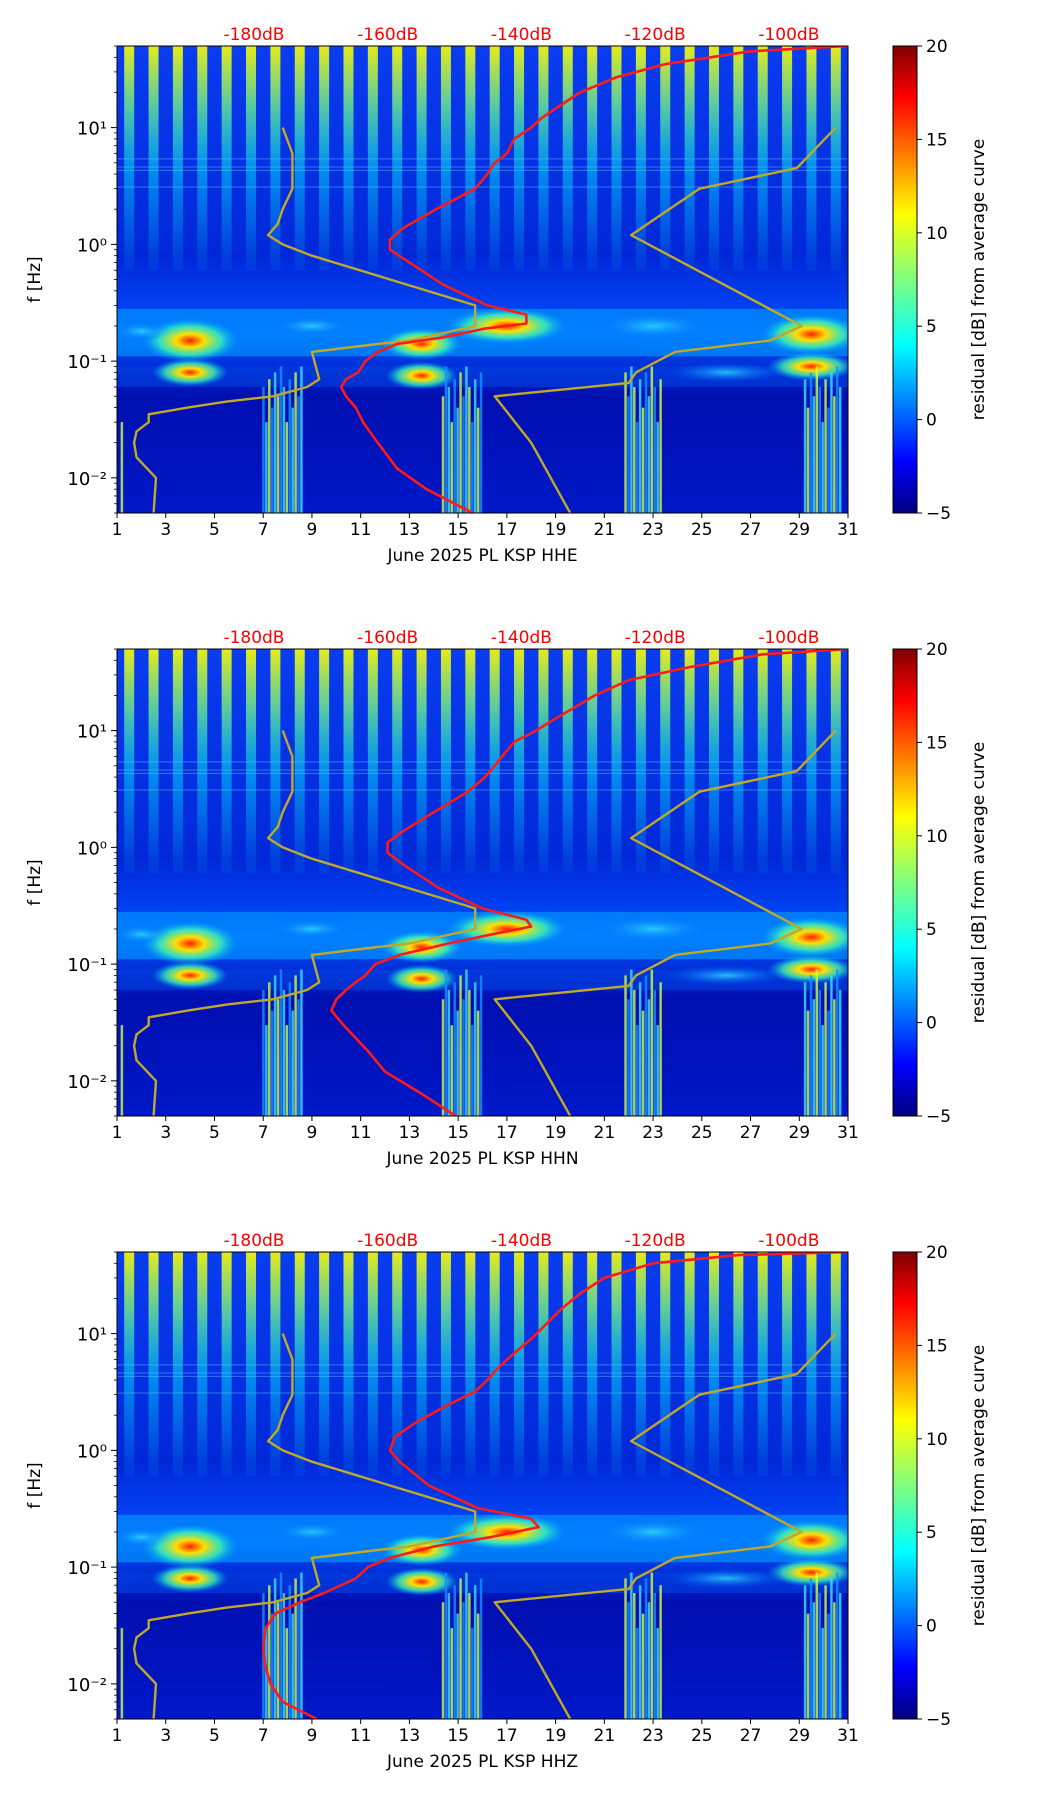 The image size is (1052, 1806). Describe the element at coordinates (979, 1485) in the screenshot. I see `colorbar-label: residual [dB] from average curve` at that location.